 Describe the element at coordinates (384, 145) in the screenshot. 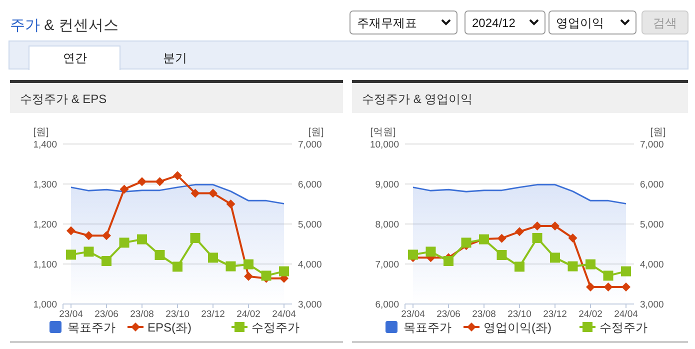

I see `y-tick-label: 10,000` at that location.